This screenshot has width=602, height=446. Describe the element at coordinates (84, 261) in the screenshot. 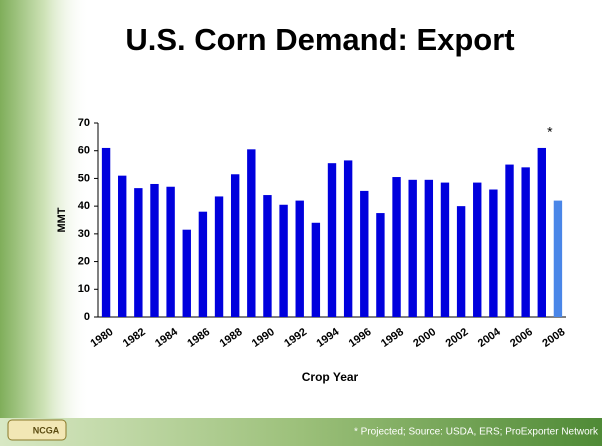

I see `y-tick-label: 20` at that location.